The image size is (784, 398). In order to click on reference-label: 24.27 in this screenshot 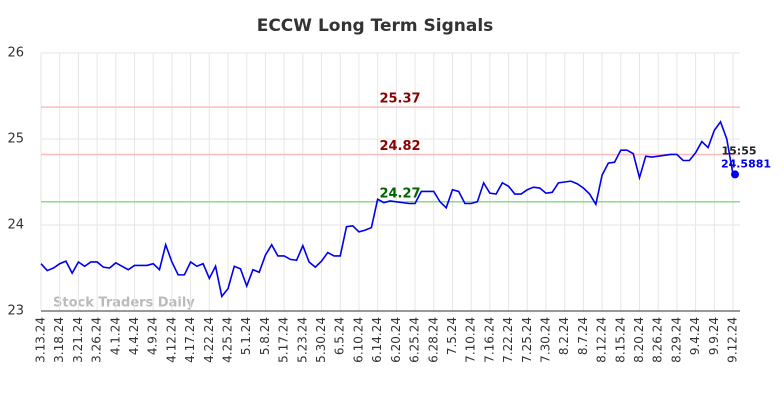, I will do `click(399, 193)`.